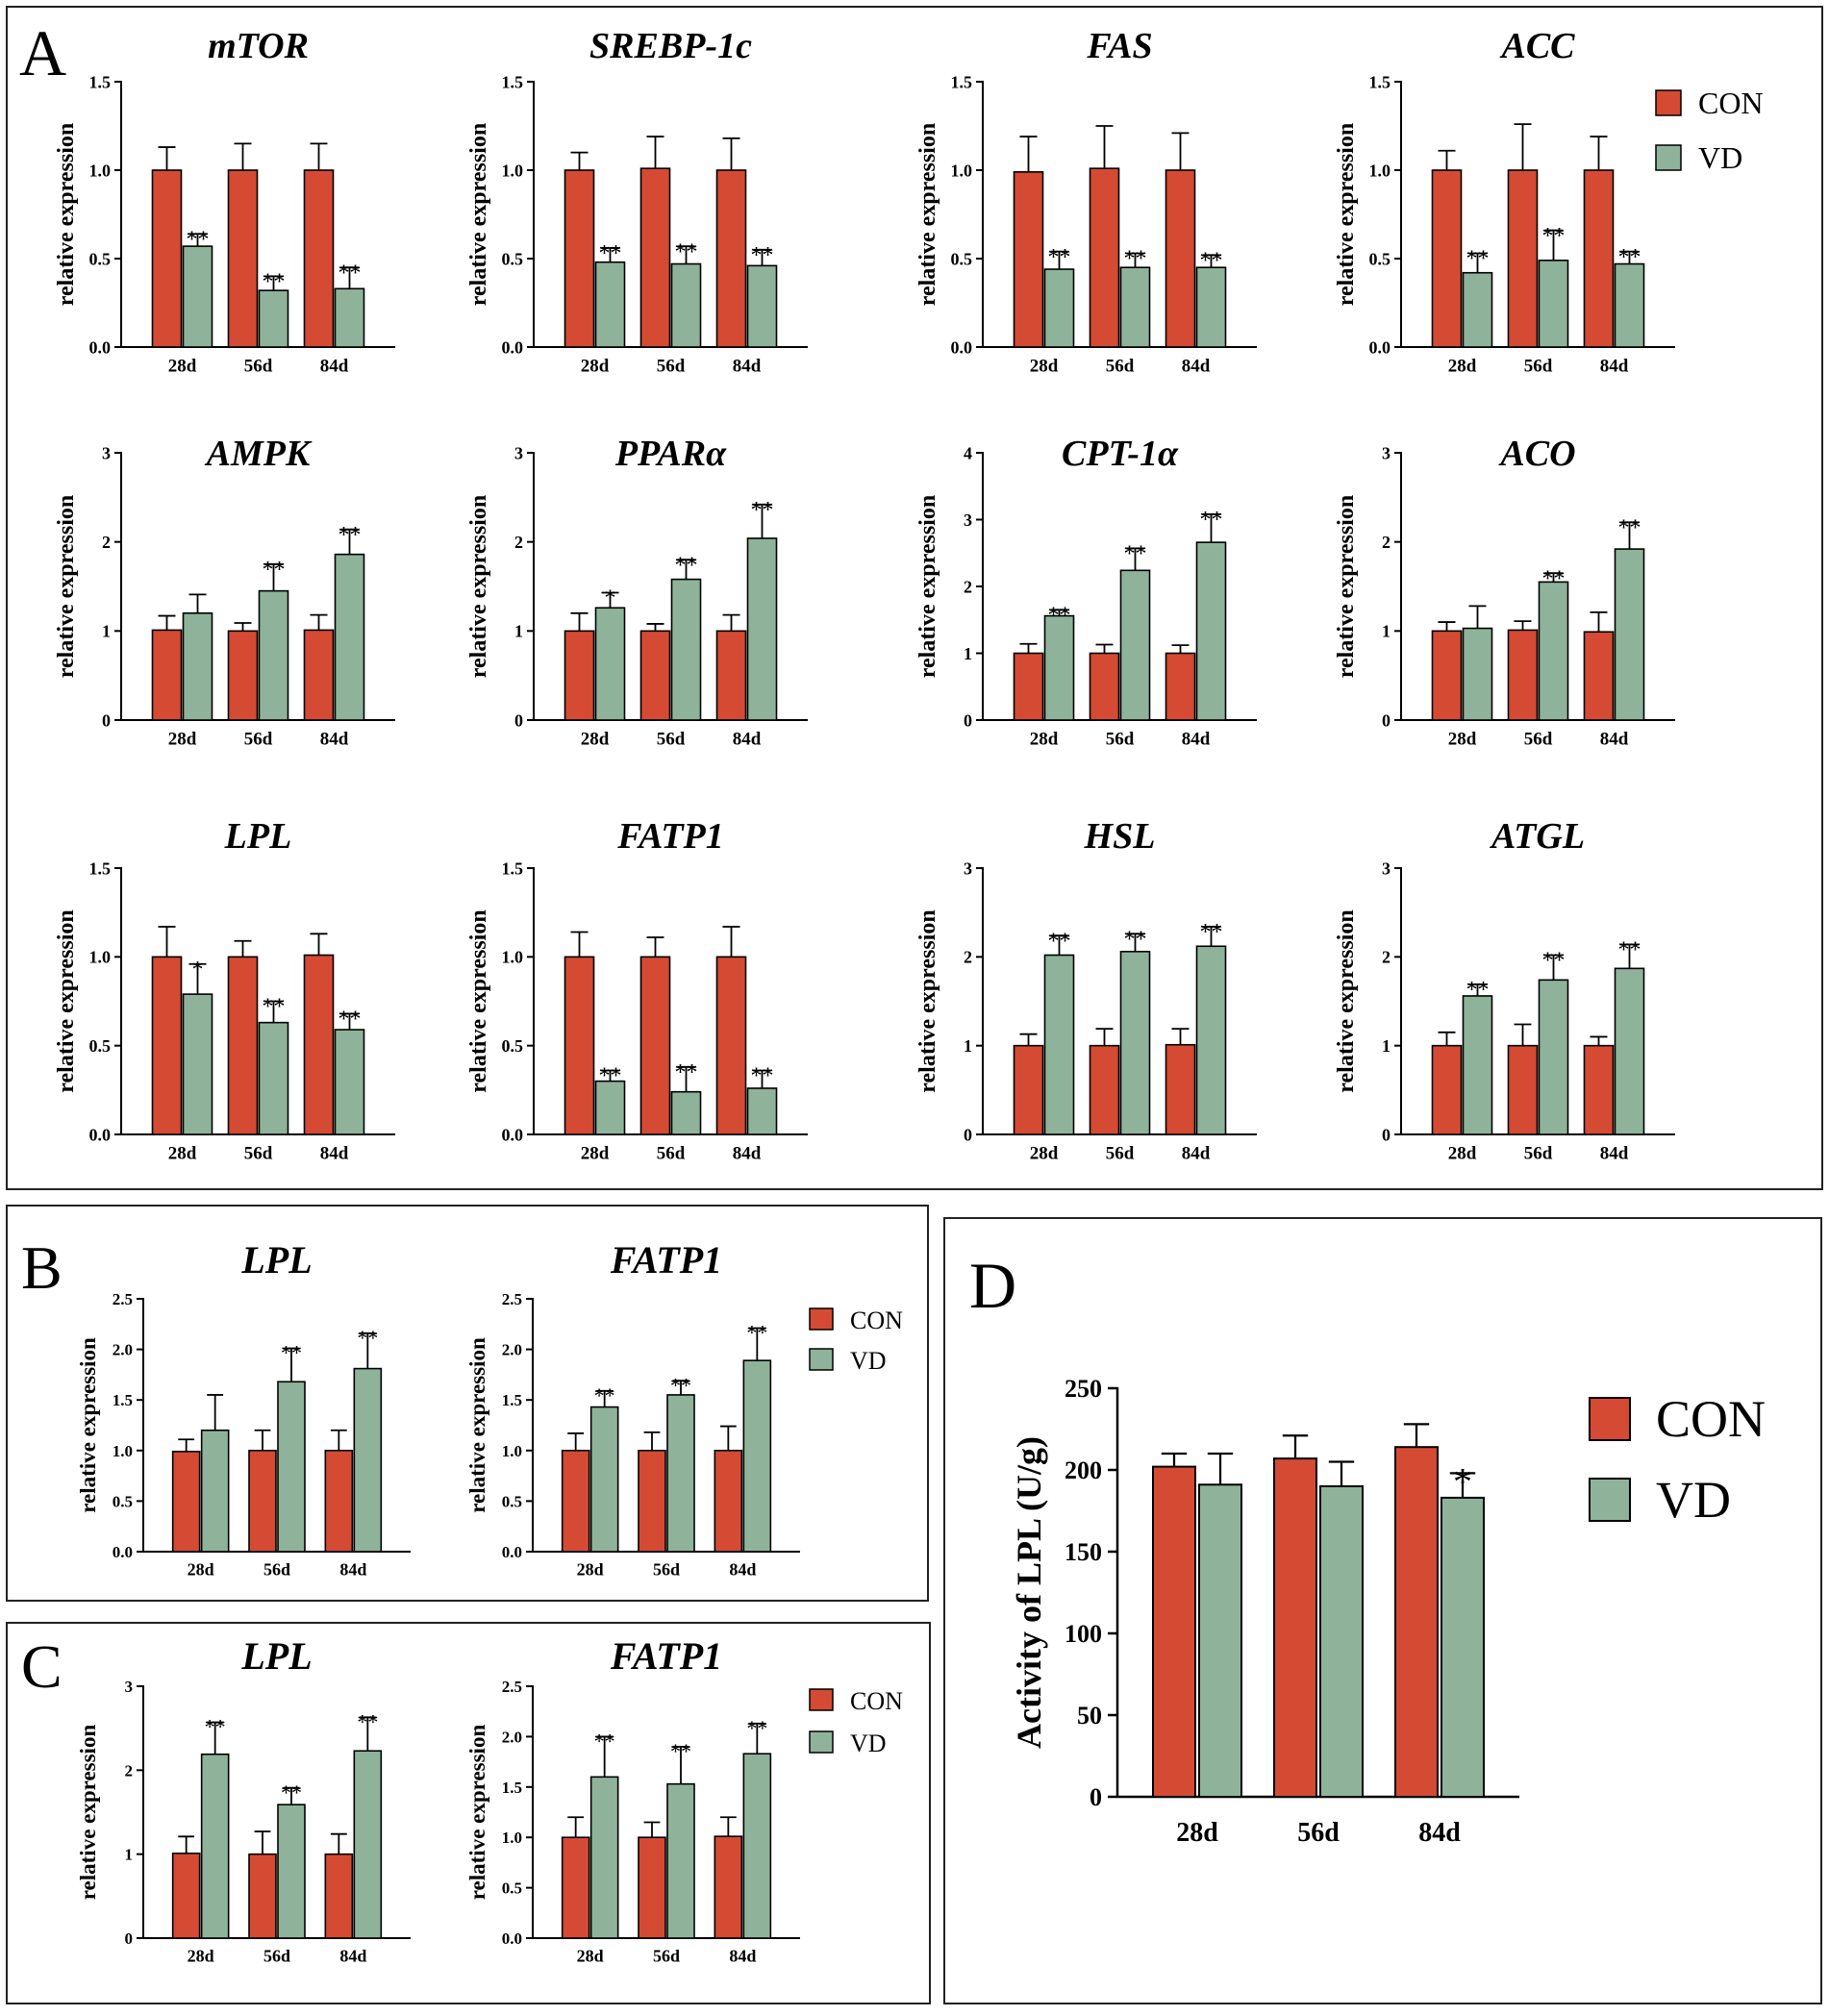  I want to click on chart-A-hsl-bar-con-28d, so click(1028, 1089).